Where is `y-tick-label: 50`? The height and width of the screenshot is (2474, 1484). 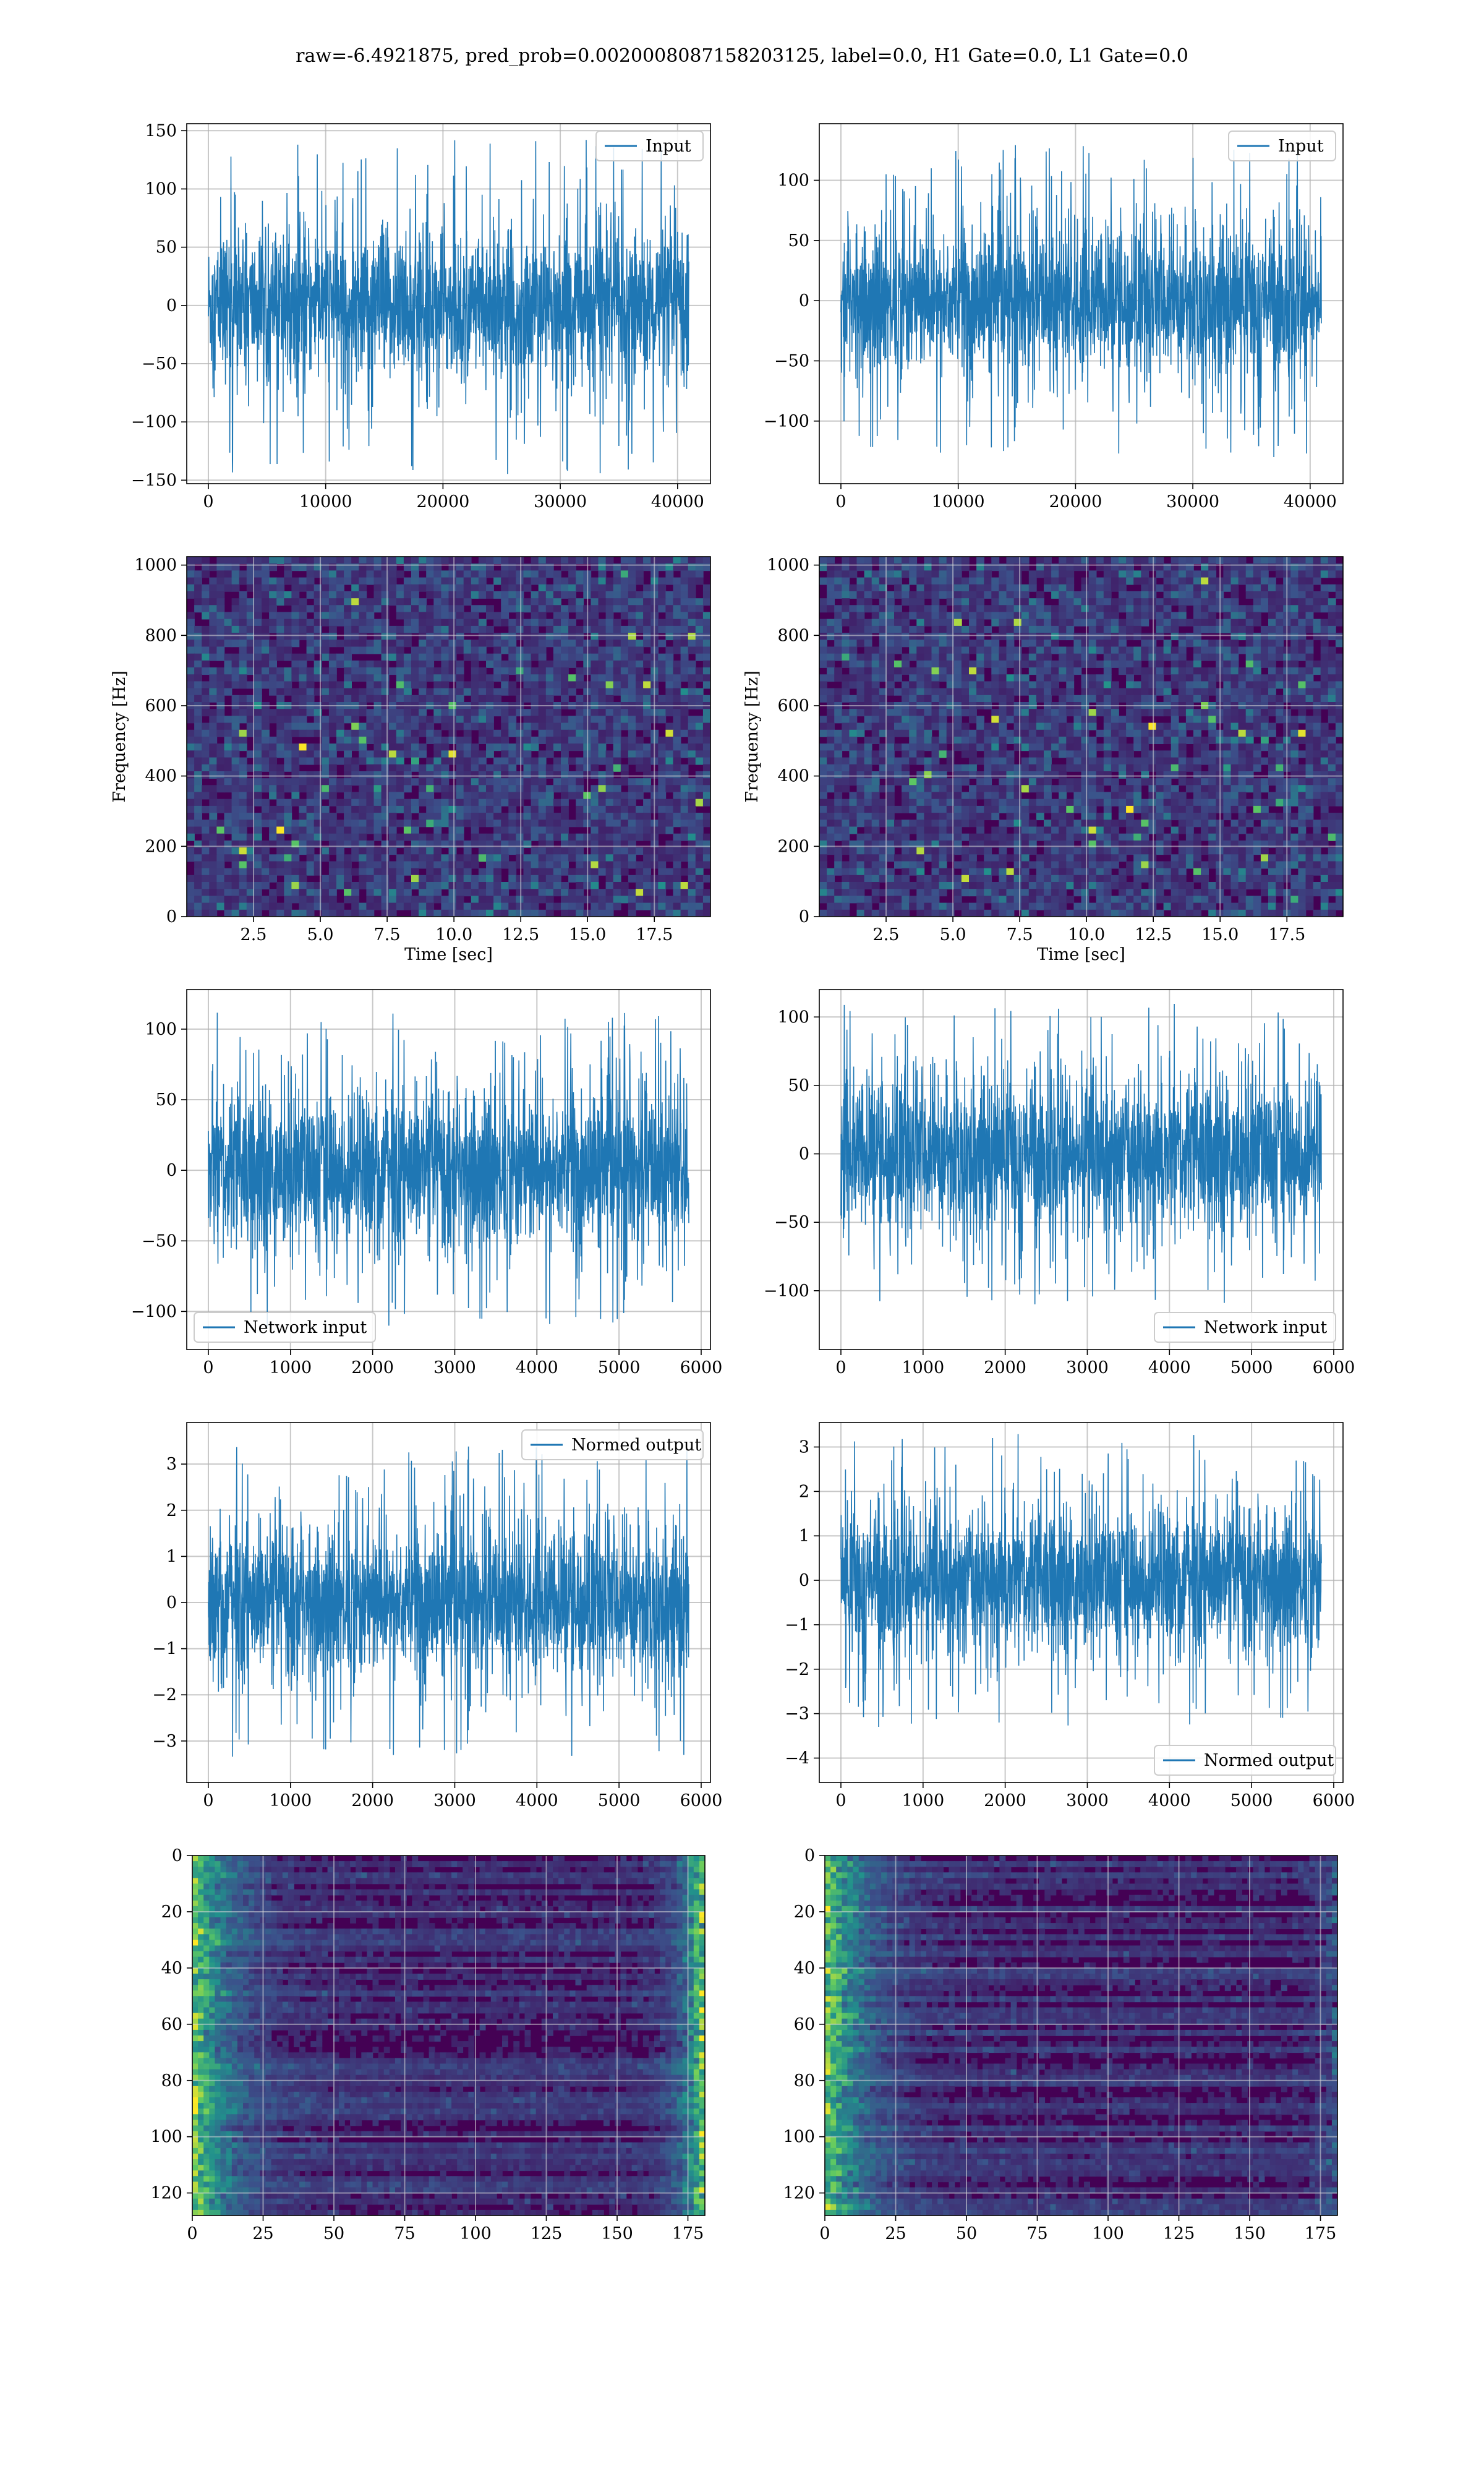
y-tick-label: 50 is located at coordinates (798, 241).